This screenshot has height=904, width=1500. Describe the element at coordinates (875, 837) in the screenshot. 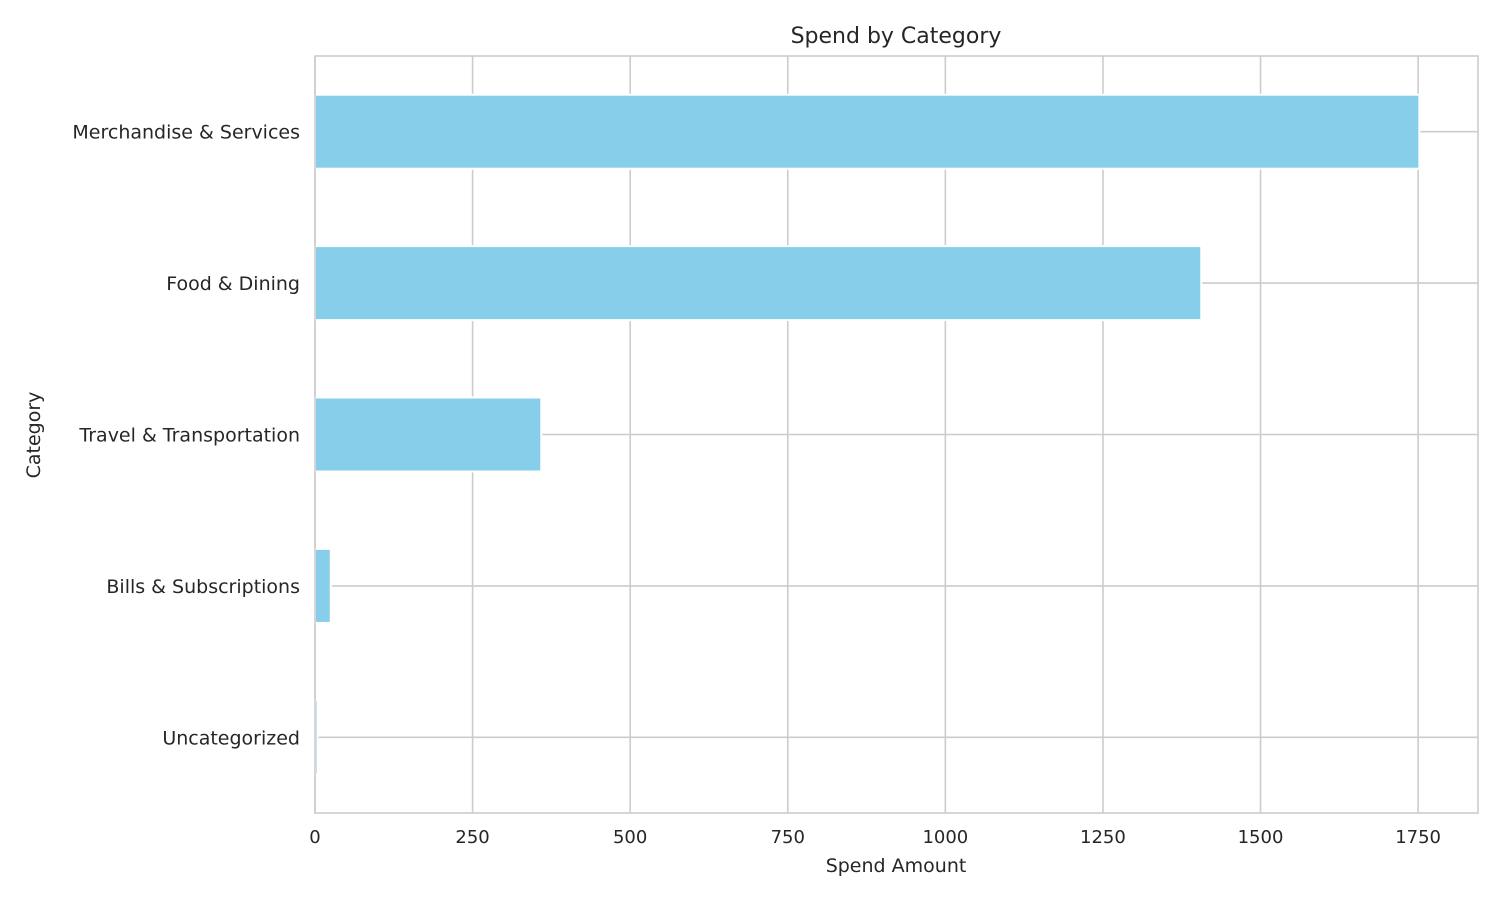

I see `x-tick-labels: 0 250 500 750 1000 1250 1500 1750` at that location.